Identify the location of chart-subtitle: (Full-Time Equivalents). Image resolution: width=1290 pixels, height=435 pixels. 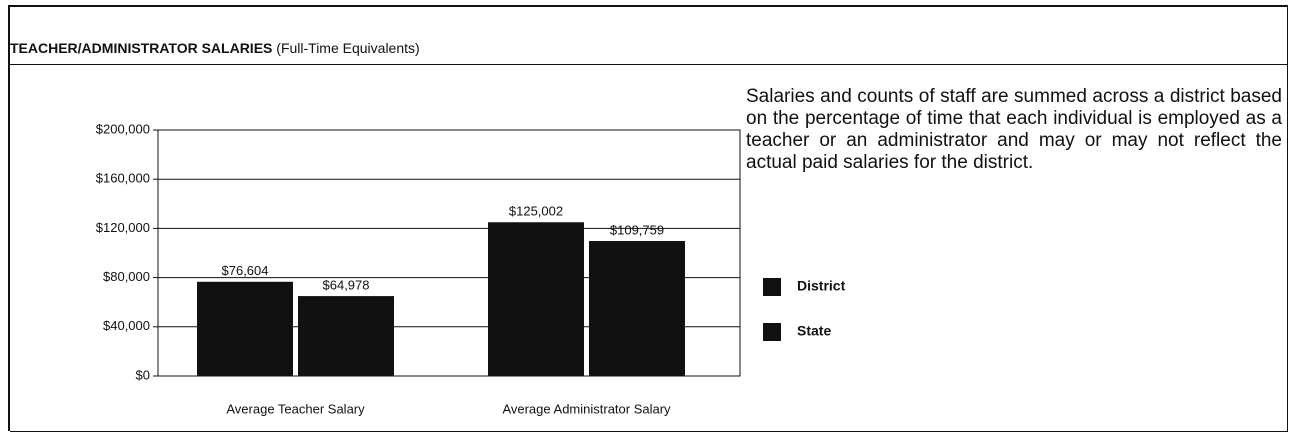
(348, 48).